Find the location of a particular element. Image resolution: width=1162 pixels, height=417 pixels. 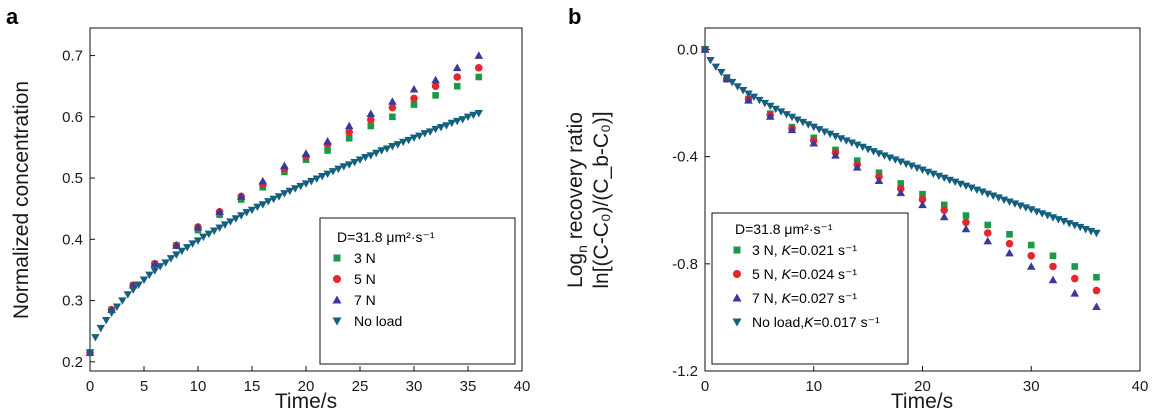

x-tick-label: 10 is located at coordinates (198, 386).